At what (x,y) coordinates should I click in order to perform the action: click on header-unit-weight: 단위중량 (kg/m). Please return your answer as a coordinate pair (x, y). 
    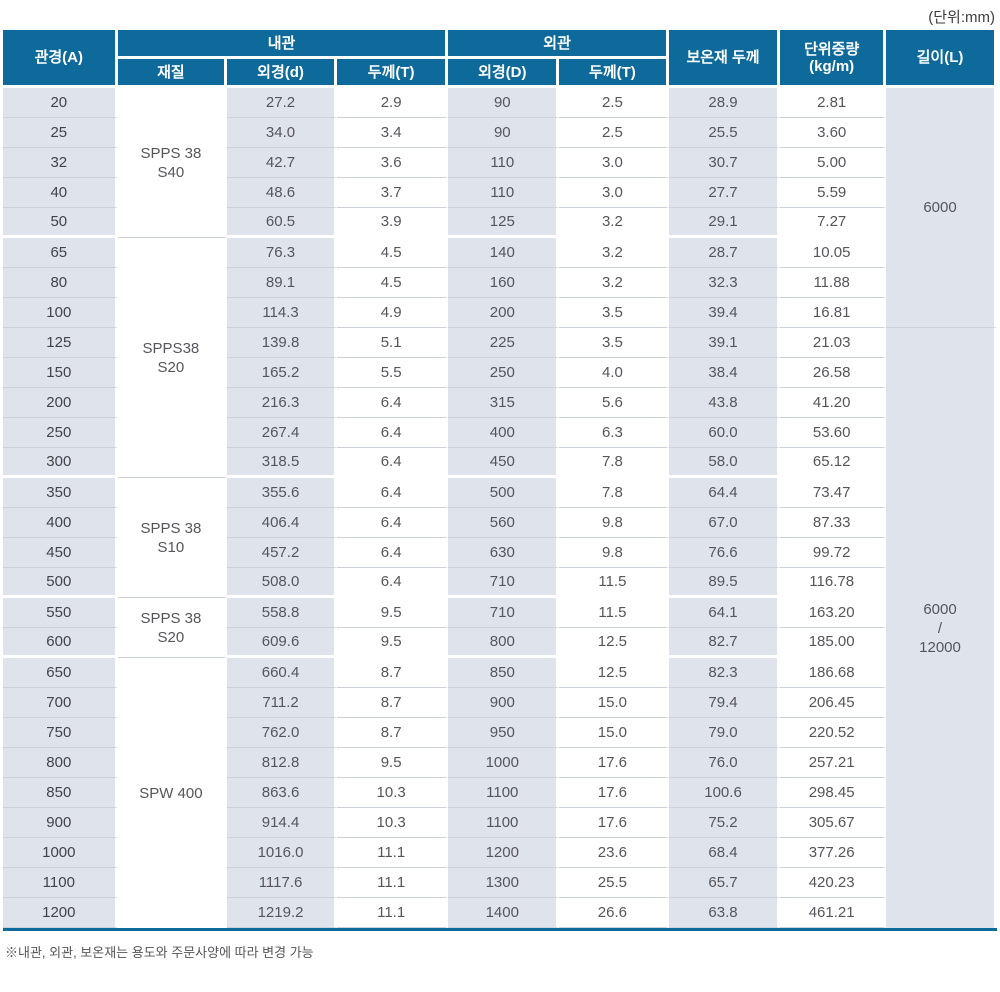
    Looking at the image, I should click on (833, 59).